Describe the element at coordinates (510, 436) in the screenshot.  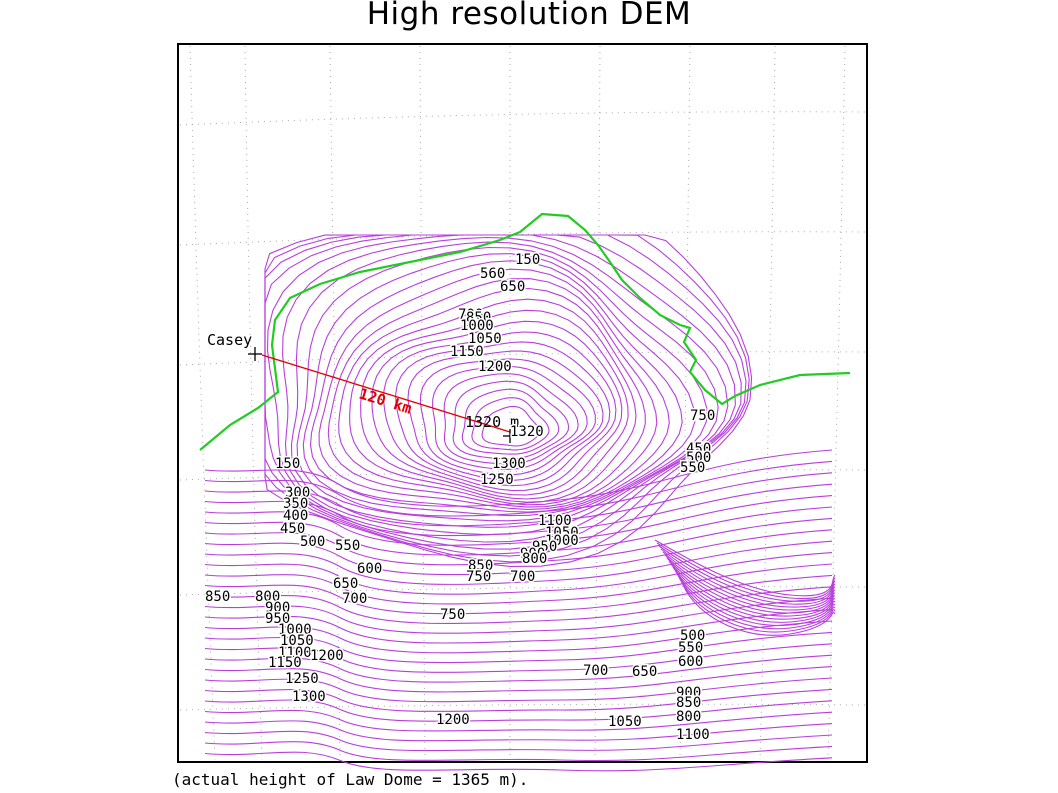
I see `summit-marker` at that location.